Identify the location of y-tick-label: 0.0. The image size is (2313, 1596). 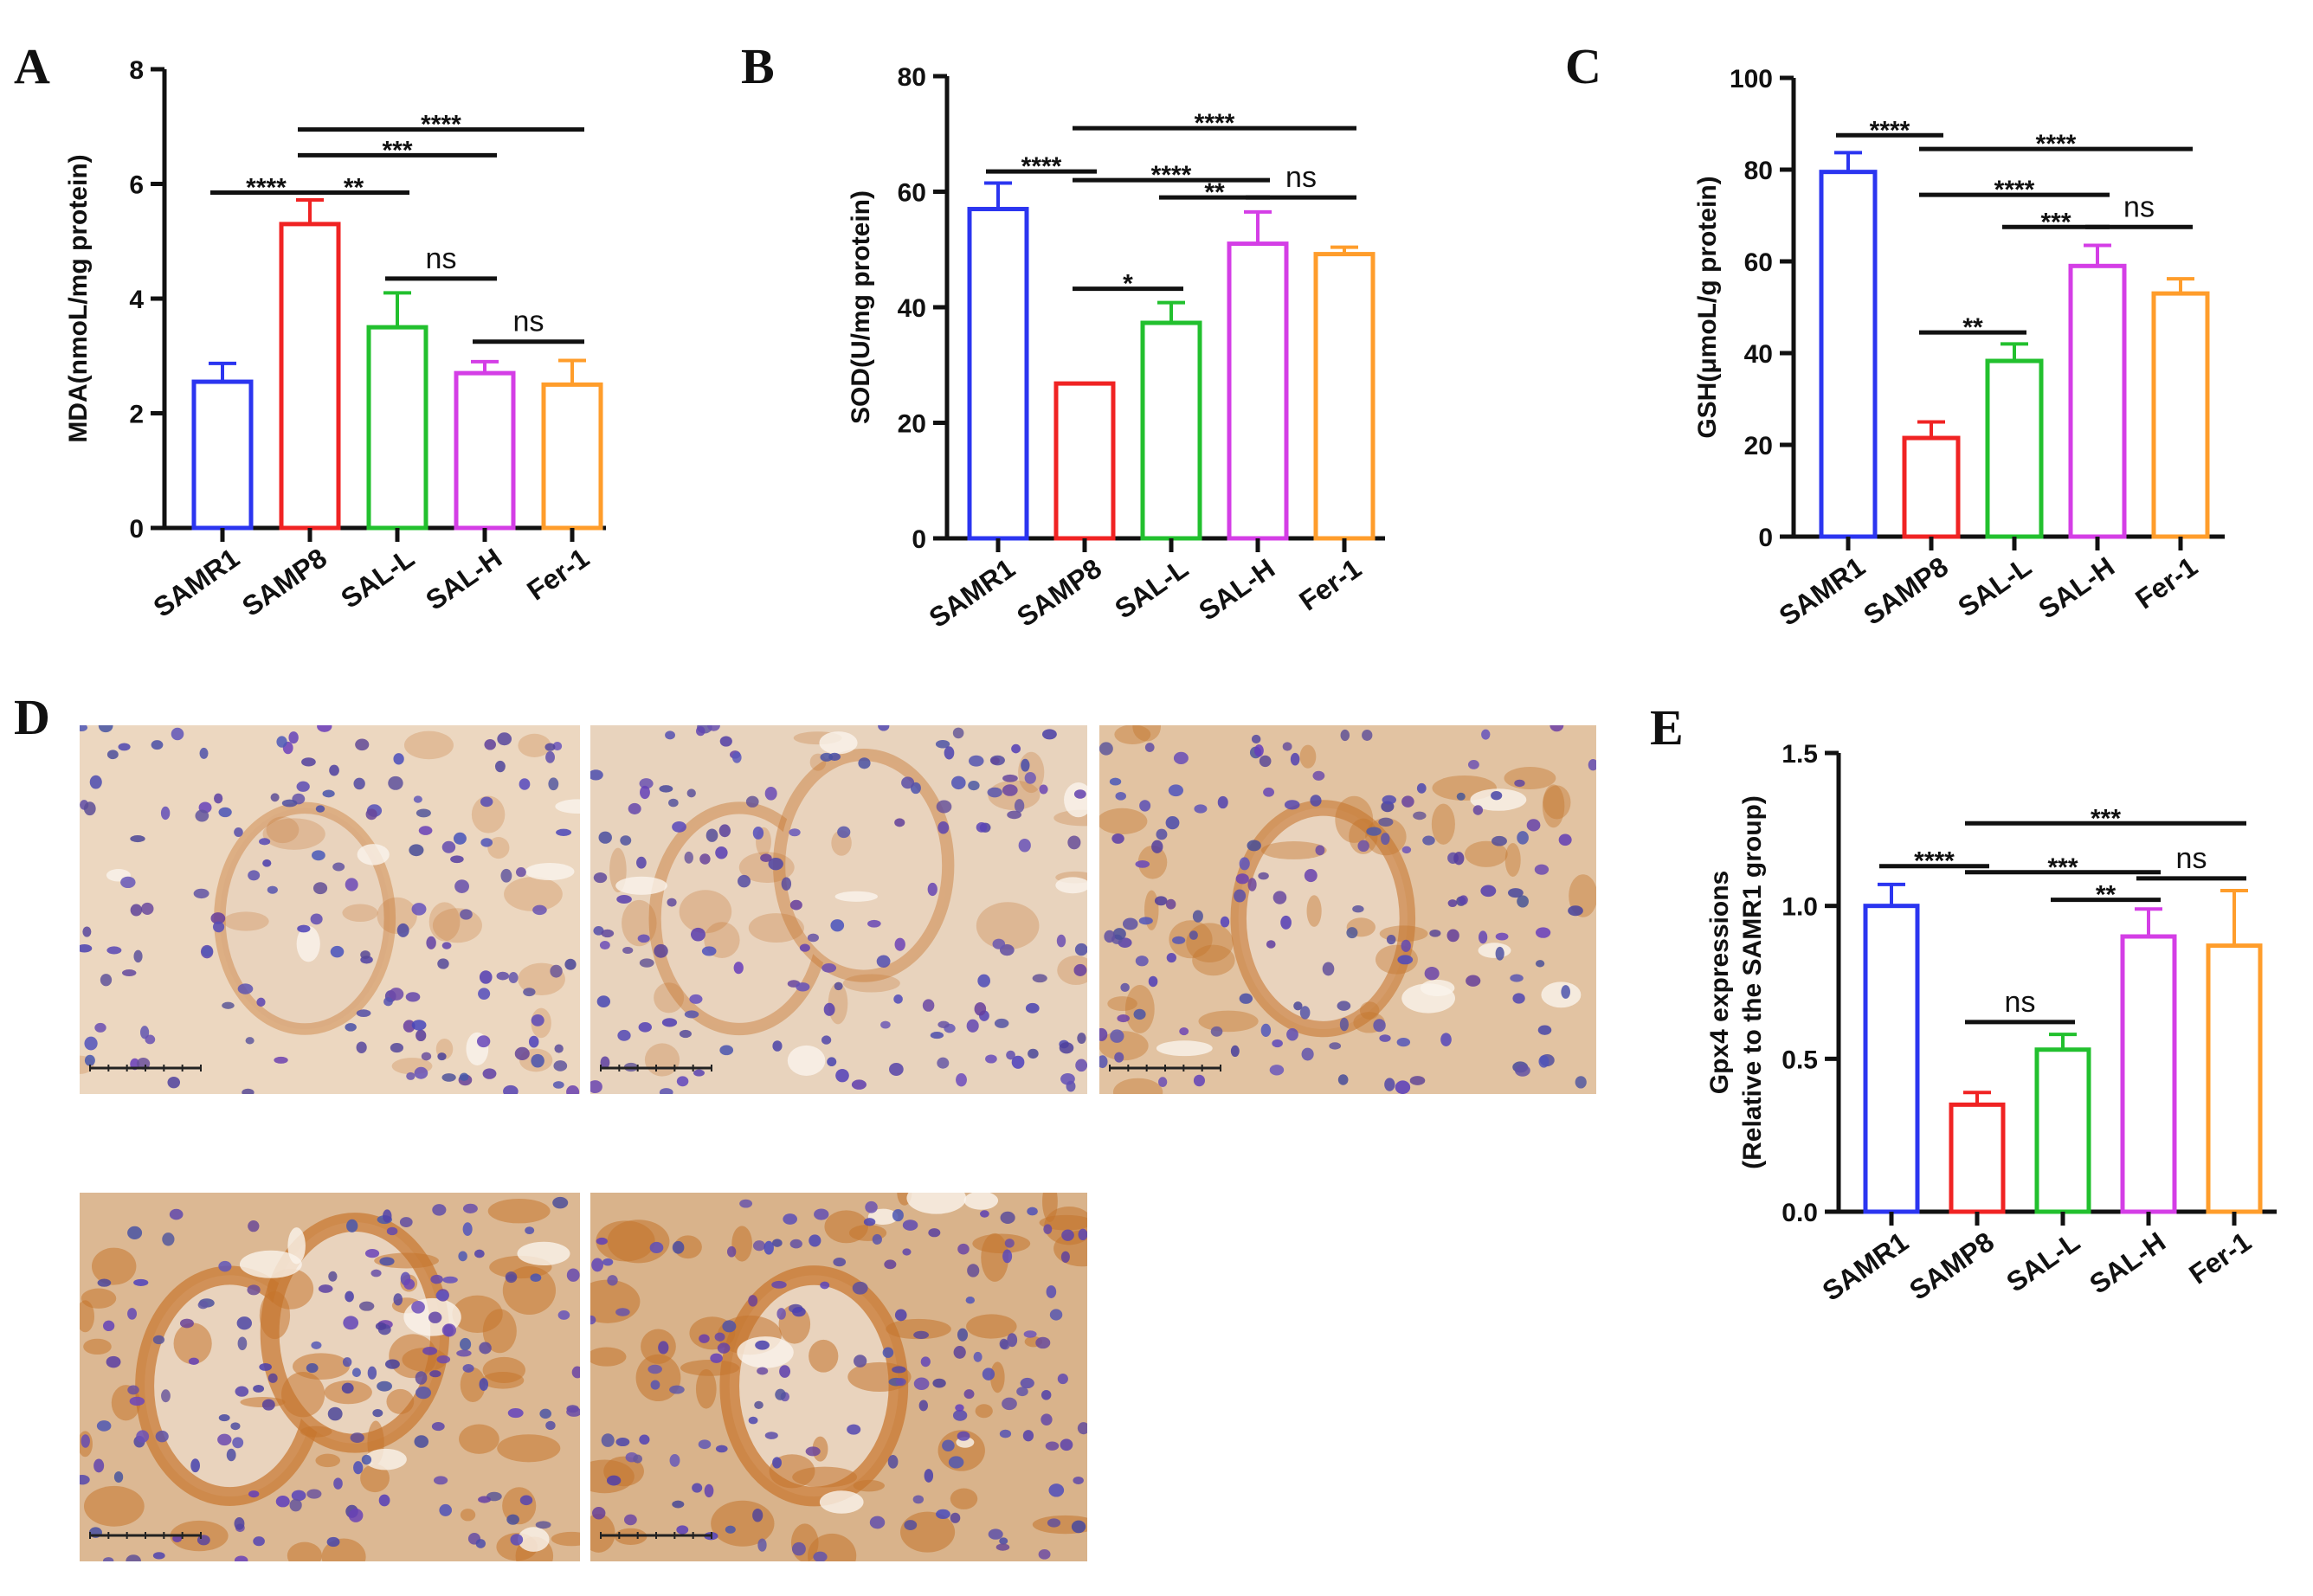
(1799, 1213).